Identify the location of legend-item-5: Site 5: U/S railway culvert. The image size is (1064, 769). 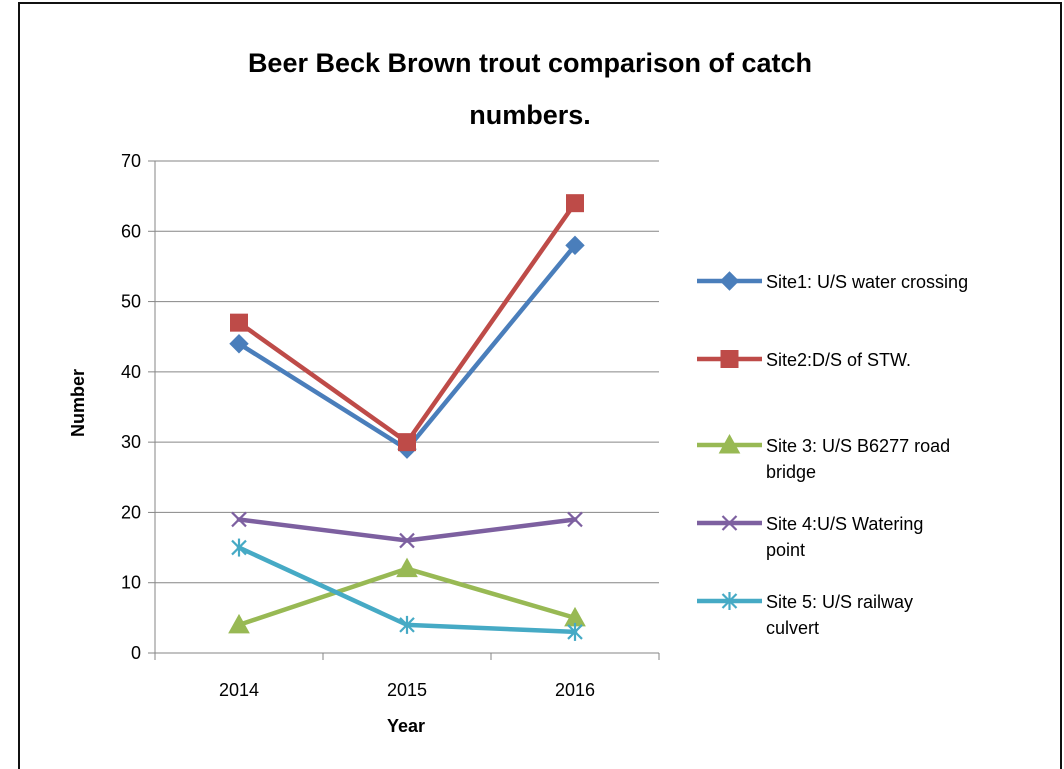
(805, 615).